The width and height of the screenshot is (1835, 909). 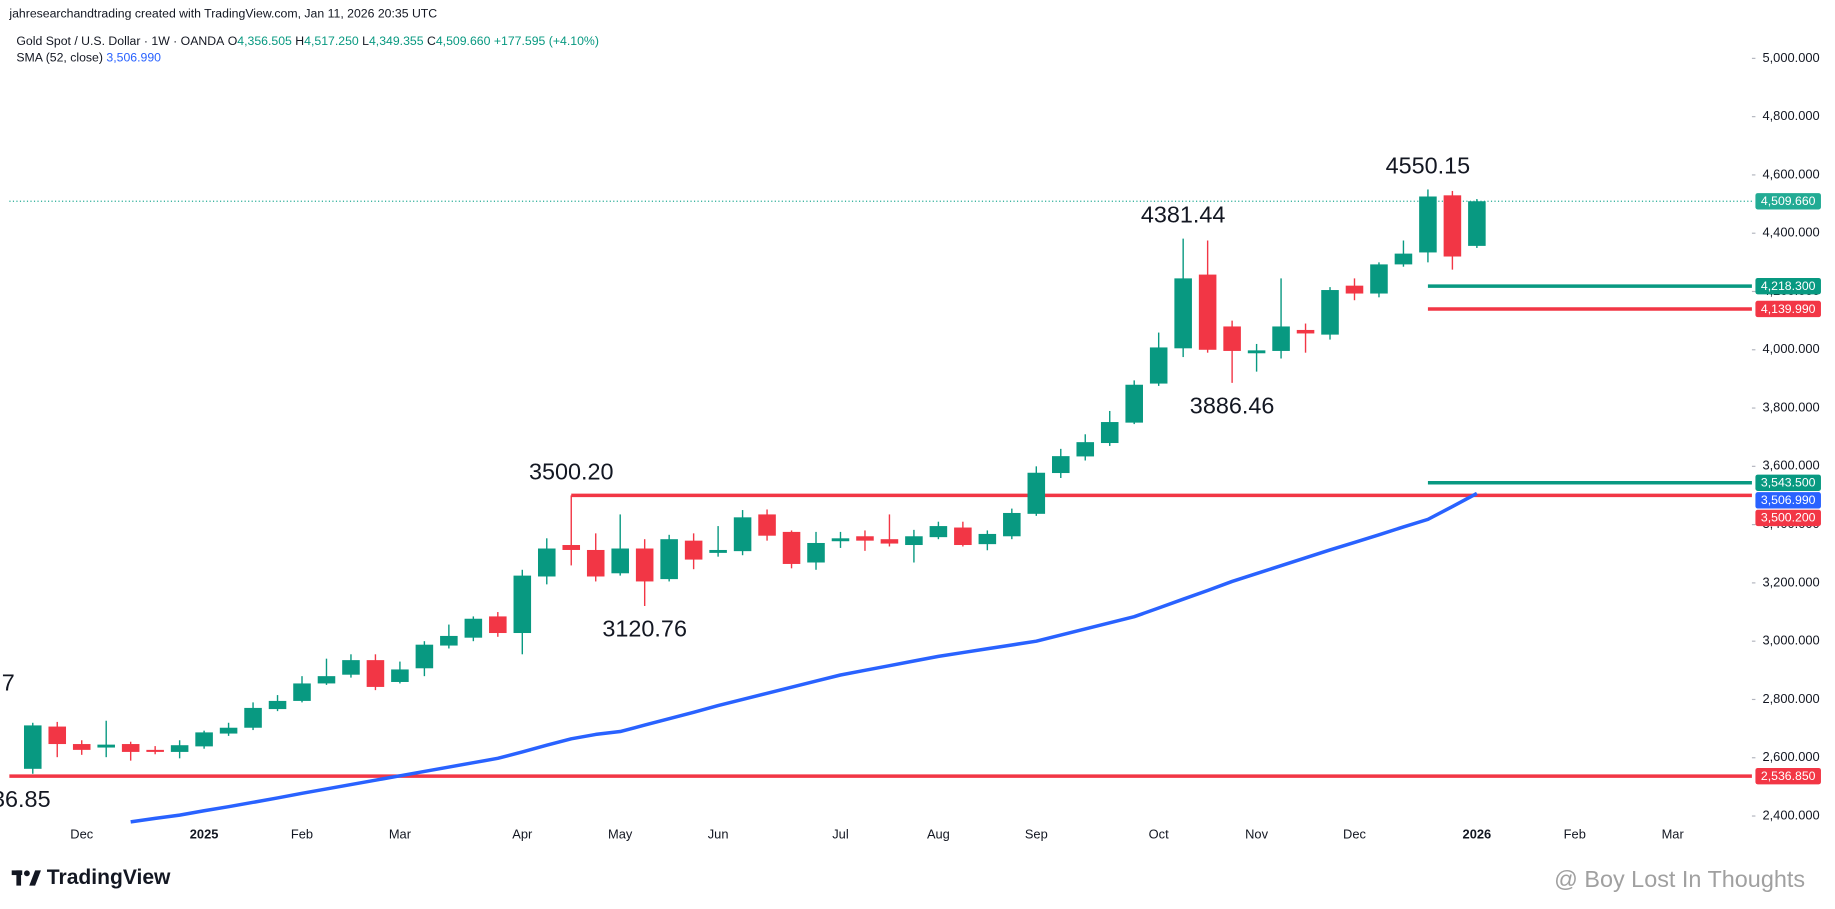 I want to click on legend-sma: SMA (52, close) 3,506.990, so click(x=88, y=58).